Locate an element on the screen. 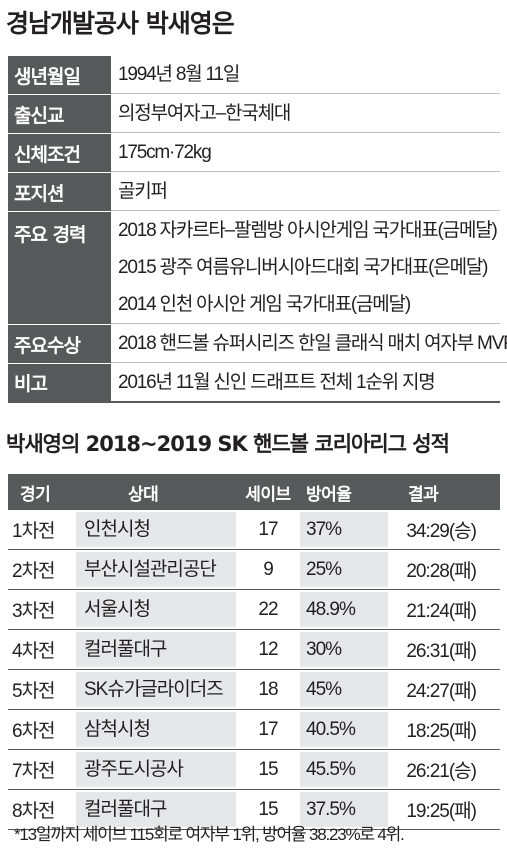 The width and height of the screenshot is (507, 850). header-result: 결과 is located at coordinates (423, 494).